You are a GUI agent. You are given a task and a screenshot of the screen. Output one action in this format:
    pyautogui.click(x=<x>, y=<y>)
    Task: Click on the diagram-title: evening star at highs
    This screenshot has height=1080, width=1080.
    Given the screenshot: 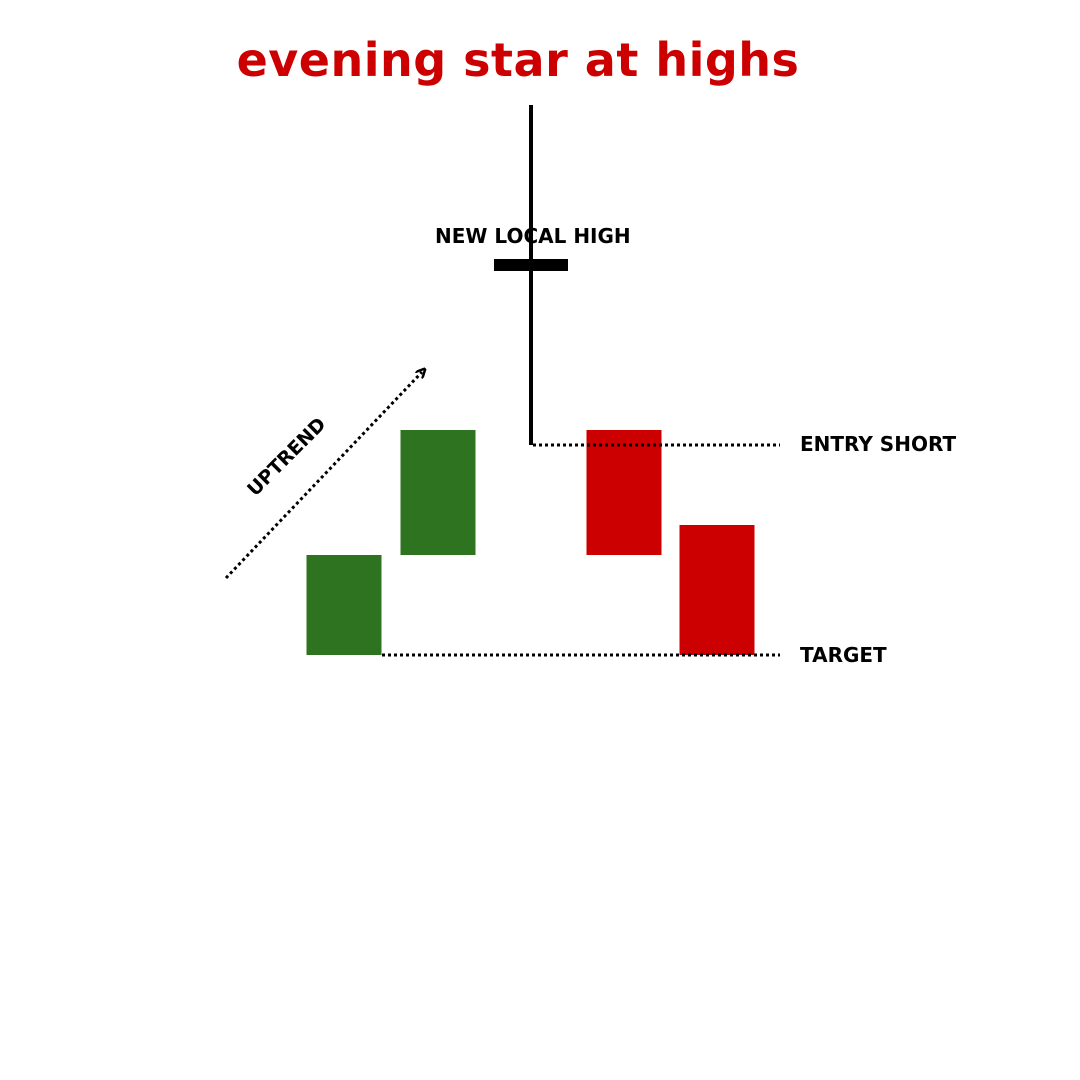 What is the action you would take?
    pyautogui.click(x=518, y=60)
    